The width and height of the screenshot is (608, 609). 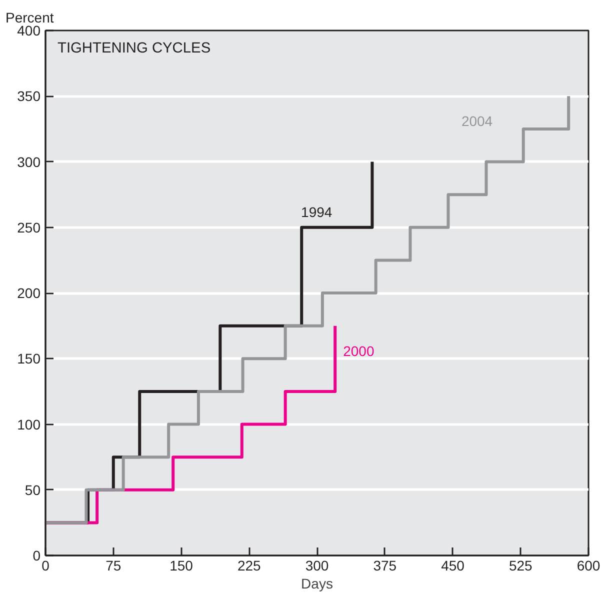 I want to click on x-tick-label: 450, so click(x=453, y=566).